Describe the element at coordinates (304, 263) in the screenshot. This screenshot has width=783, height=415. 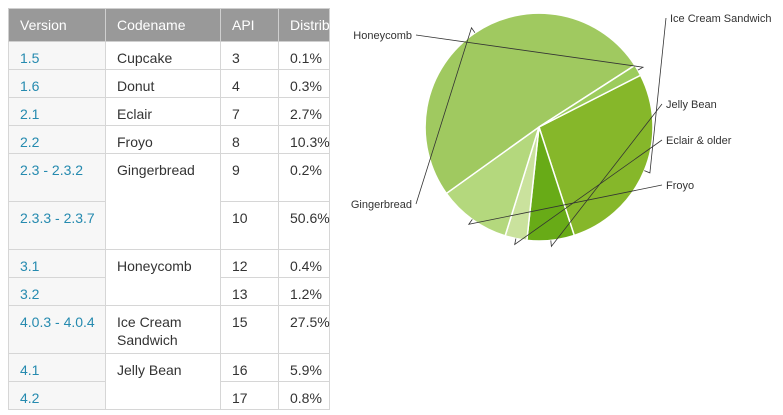
I see `distribution-cell: 0.4%` at that location.